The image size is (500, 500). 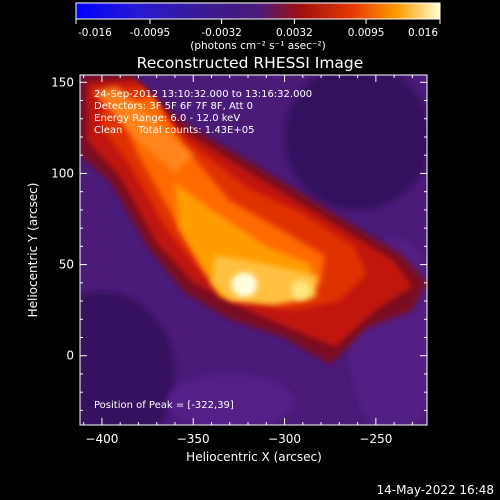 What do you see at coordinates (164, 405) in the screenshot?
I see `peak-position-label: Position of Peak = [-322,39]` at bounding box center [164, 405].